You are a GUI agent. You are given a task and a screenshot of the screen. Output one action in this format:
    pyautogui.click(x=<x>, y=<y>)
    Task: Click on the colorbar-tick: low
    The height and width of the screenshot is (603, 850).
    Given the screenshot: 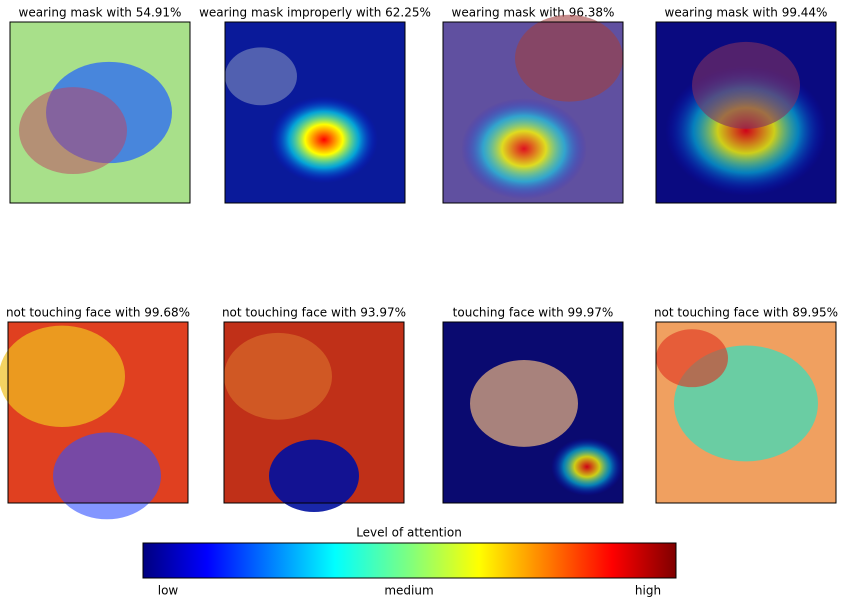 What is the action you would take?
    pyautogui.click(x=168, y=591)
    